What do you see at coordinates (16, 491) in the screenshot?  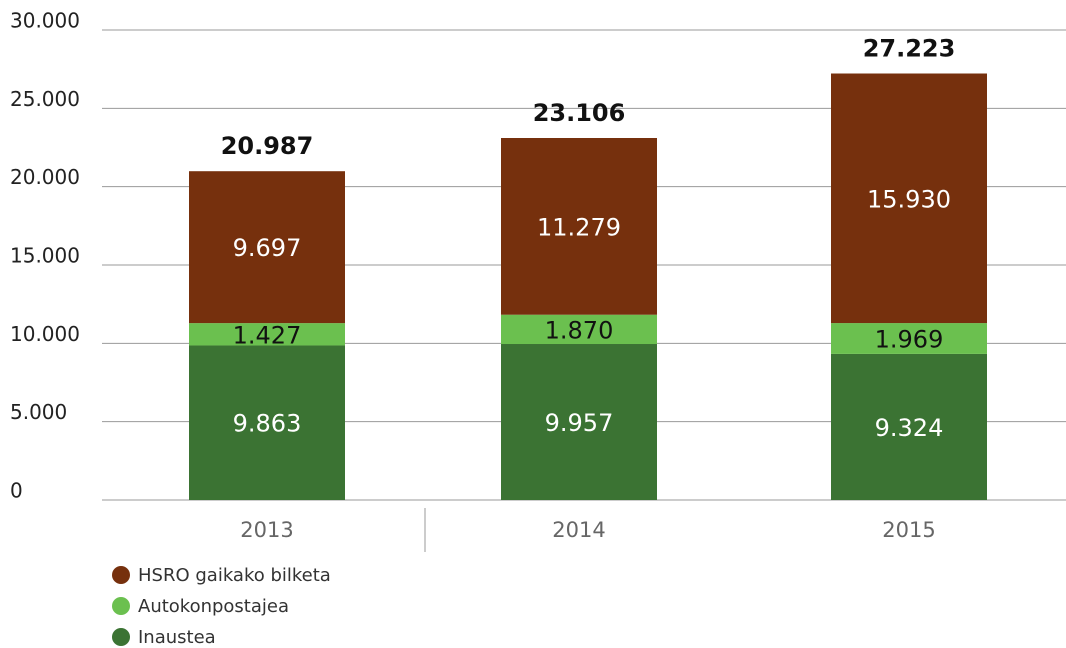 I see `y-tick-label: 0` at bounding box center [16, 491].